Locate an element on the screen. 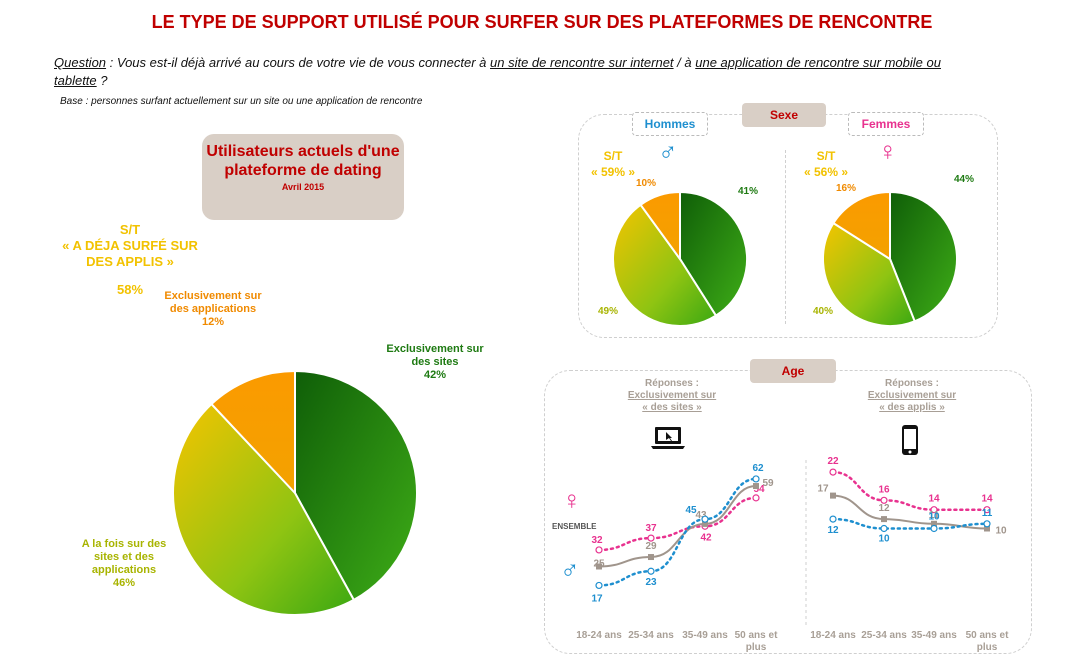 The height and width of the screenshot is (661, 1084). age-right-title-1: Réponses : is located at coordinates (912, 383).